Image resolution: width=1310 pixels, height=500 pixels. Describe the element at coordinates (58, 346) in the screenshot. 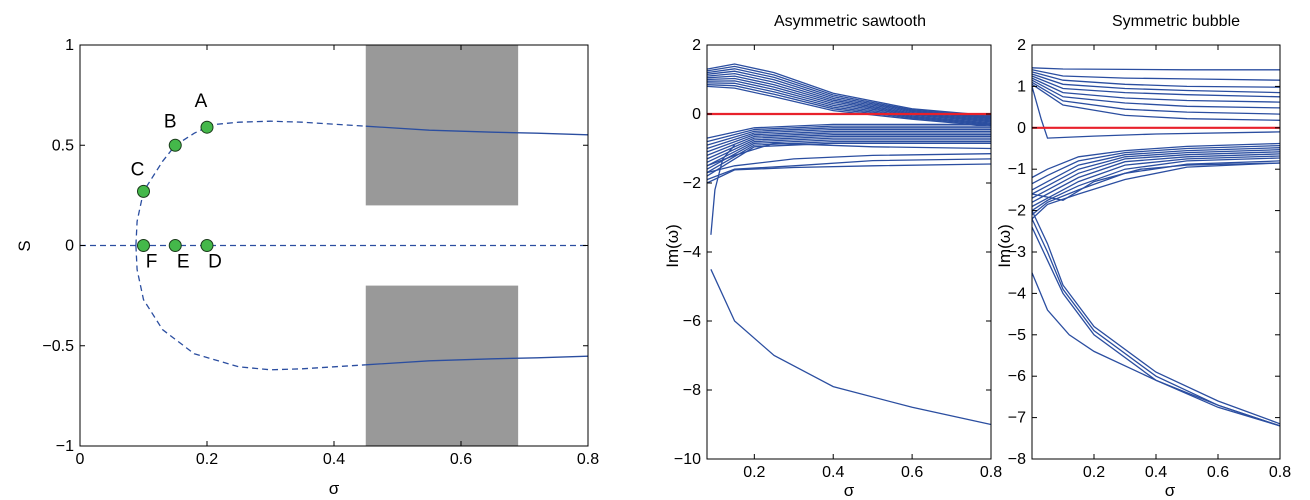

I see `y-tick-label: −0.5` at that location.